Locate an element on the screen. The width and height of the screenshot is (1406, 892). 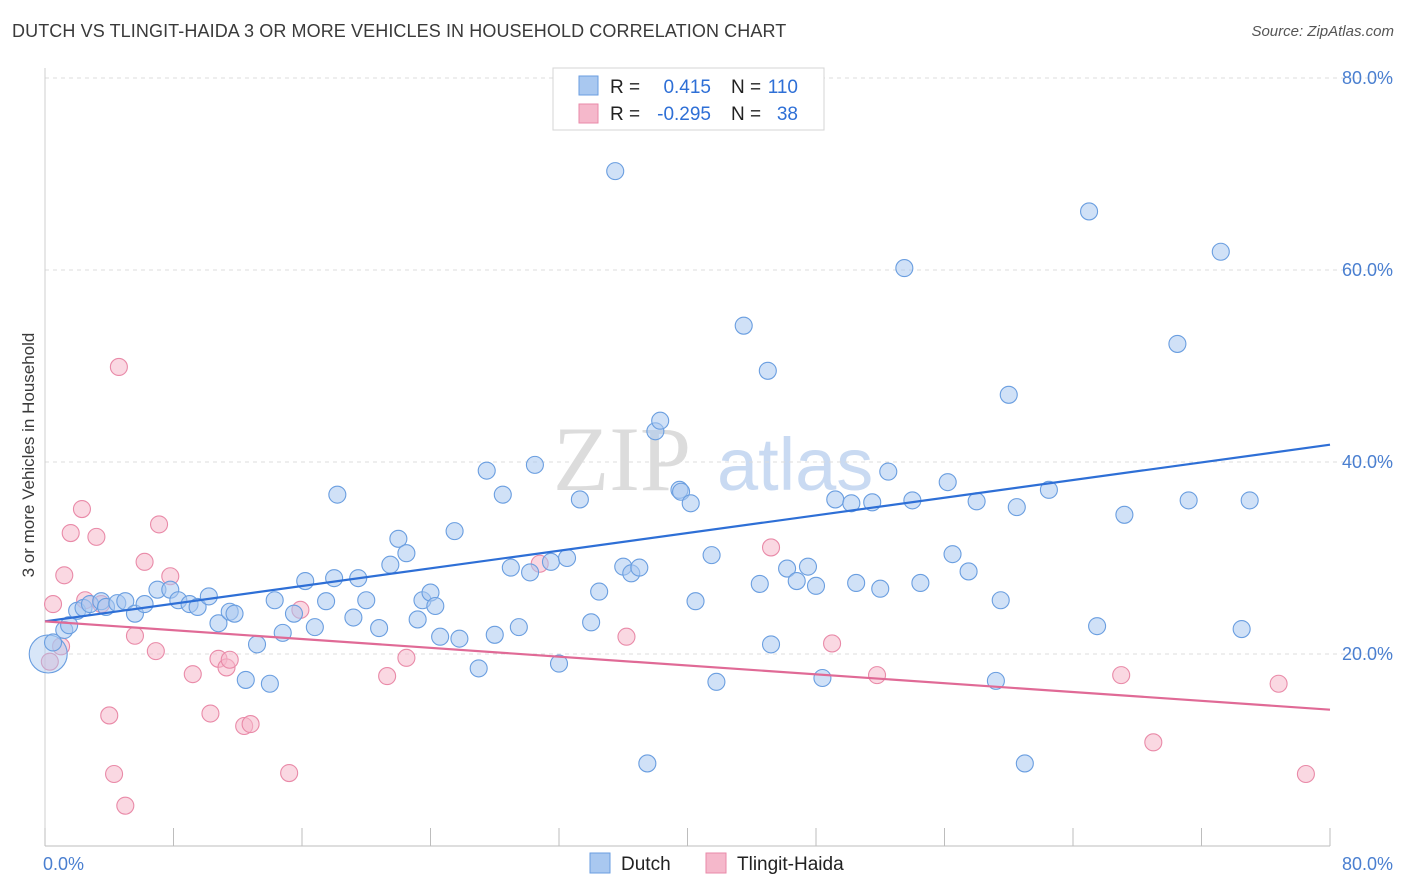
tlingit-series-swatch is located at coordinates (716, 863).